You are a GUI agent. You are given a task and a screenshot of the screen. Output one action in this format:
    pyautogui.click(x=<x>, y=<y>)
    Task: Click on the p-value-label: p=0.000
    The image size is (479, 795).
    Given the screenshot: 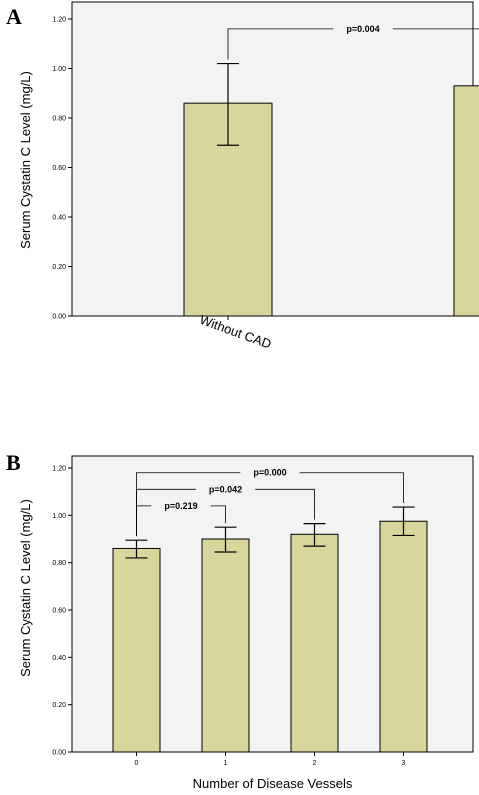 What is the action you would take?
    pyautogui.click(x=269, y=473)
    